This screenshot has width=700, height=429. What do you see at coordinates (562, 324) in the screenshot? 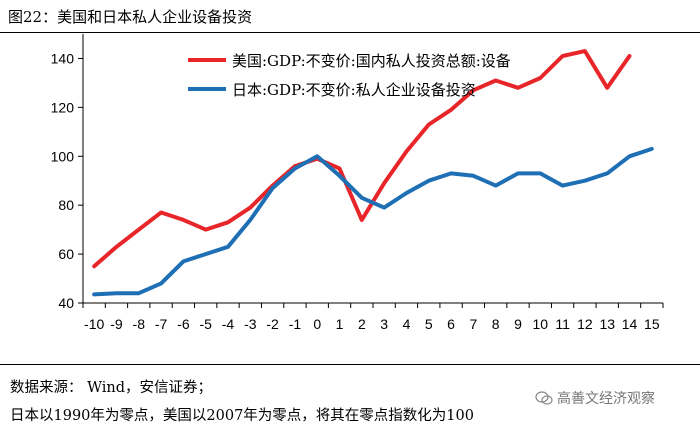
I see `x-tick-label: 11` at bounding box center [562, 324].